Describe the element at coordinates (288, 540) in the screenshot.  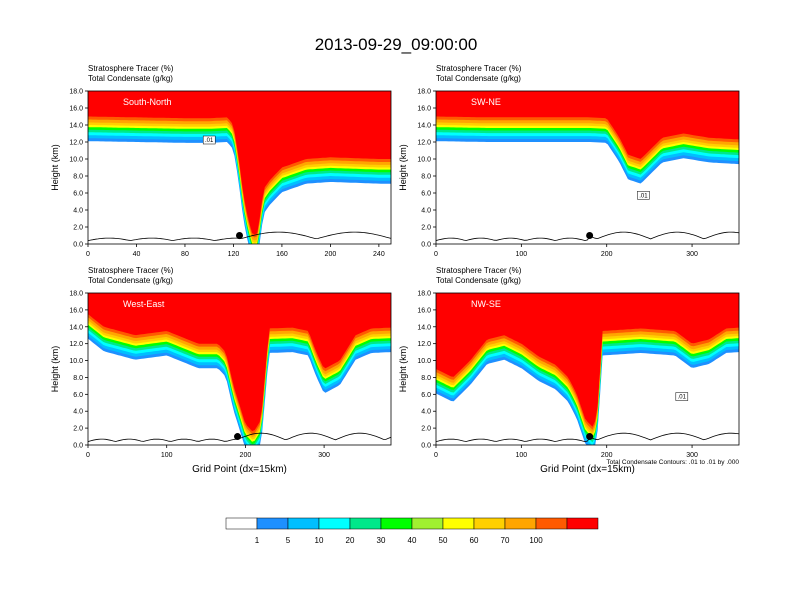
I see `colorbar-label: 5` at that location.